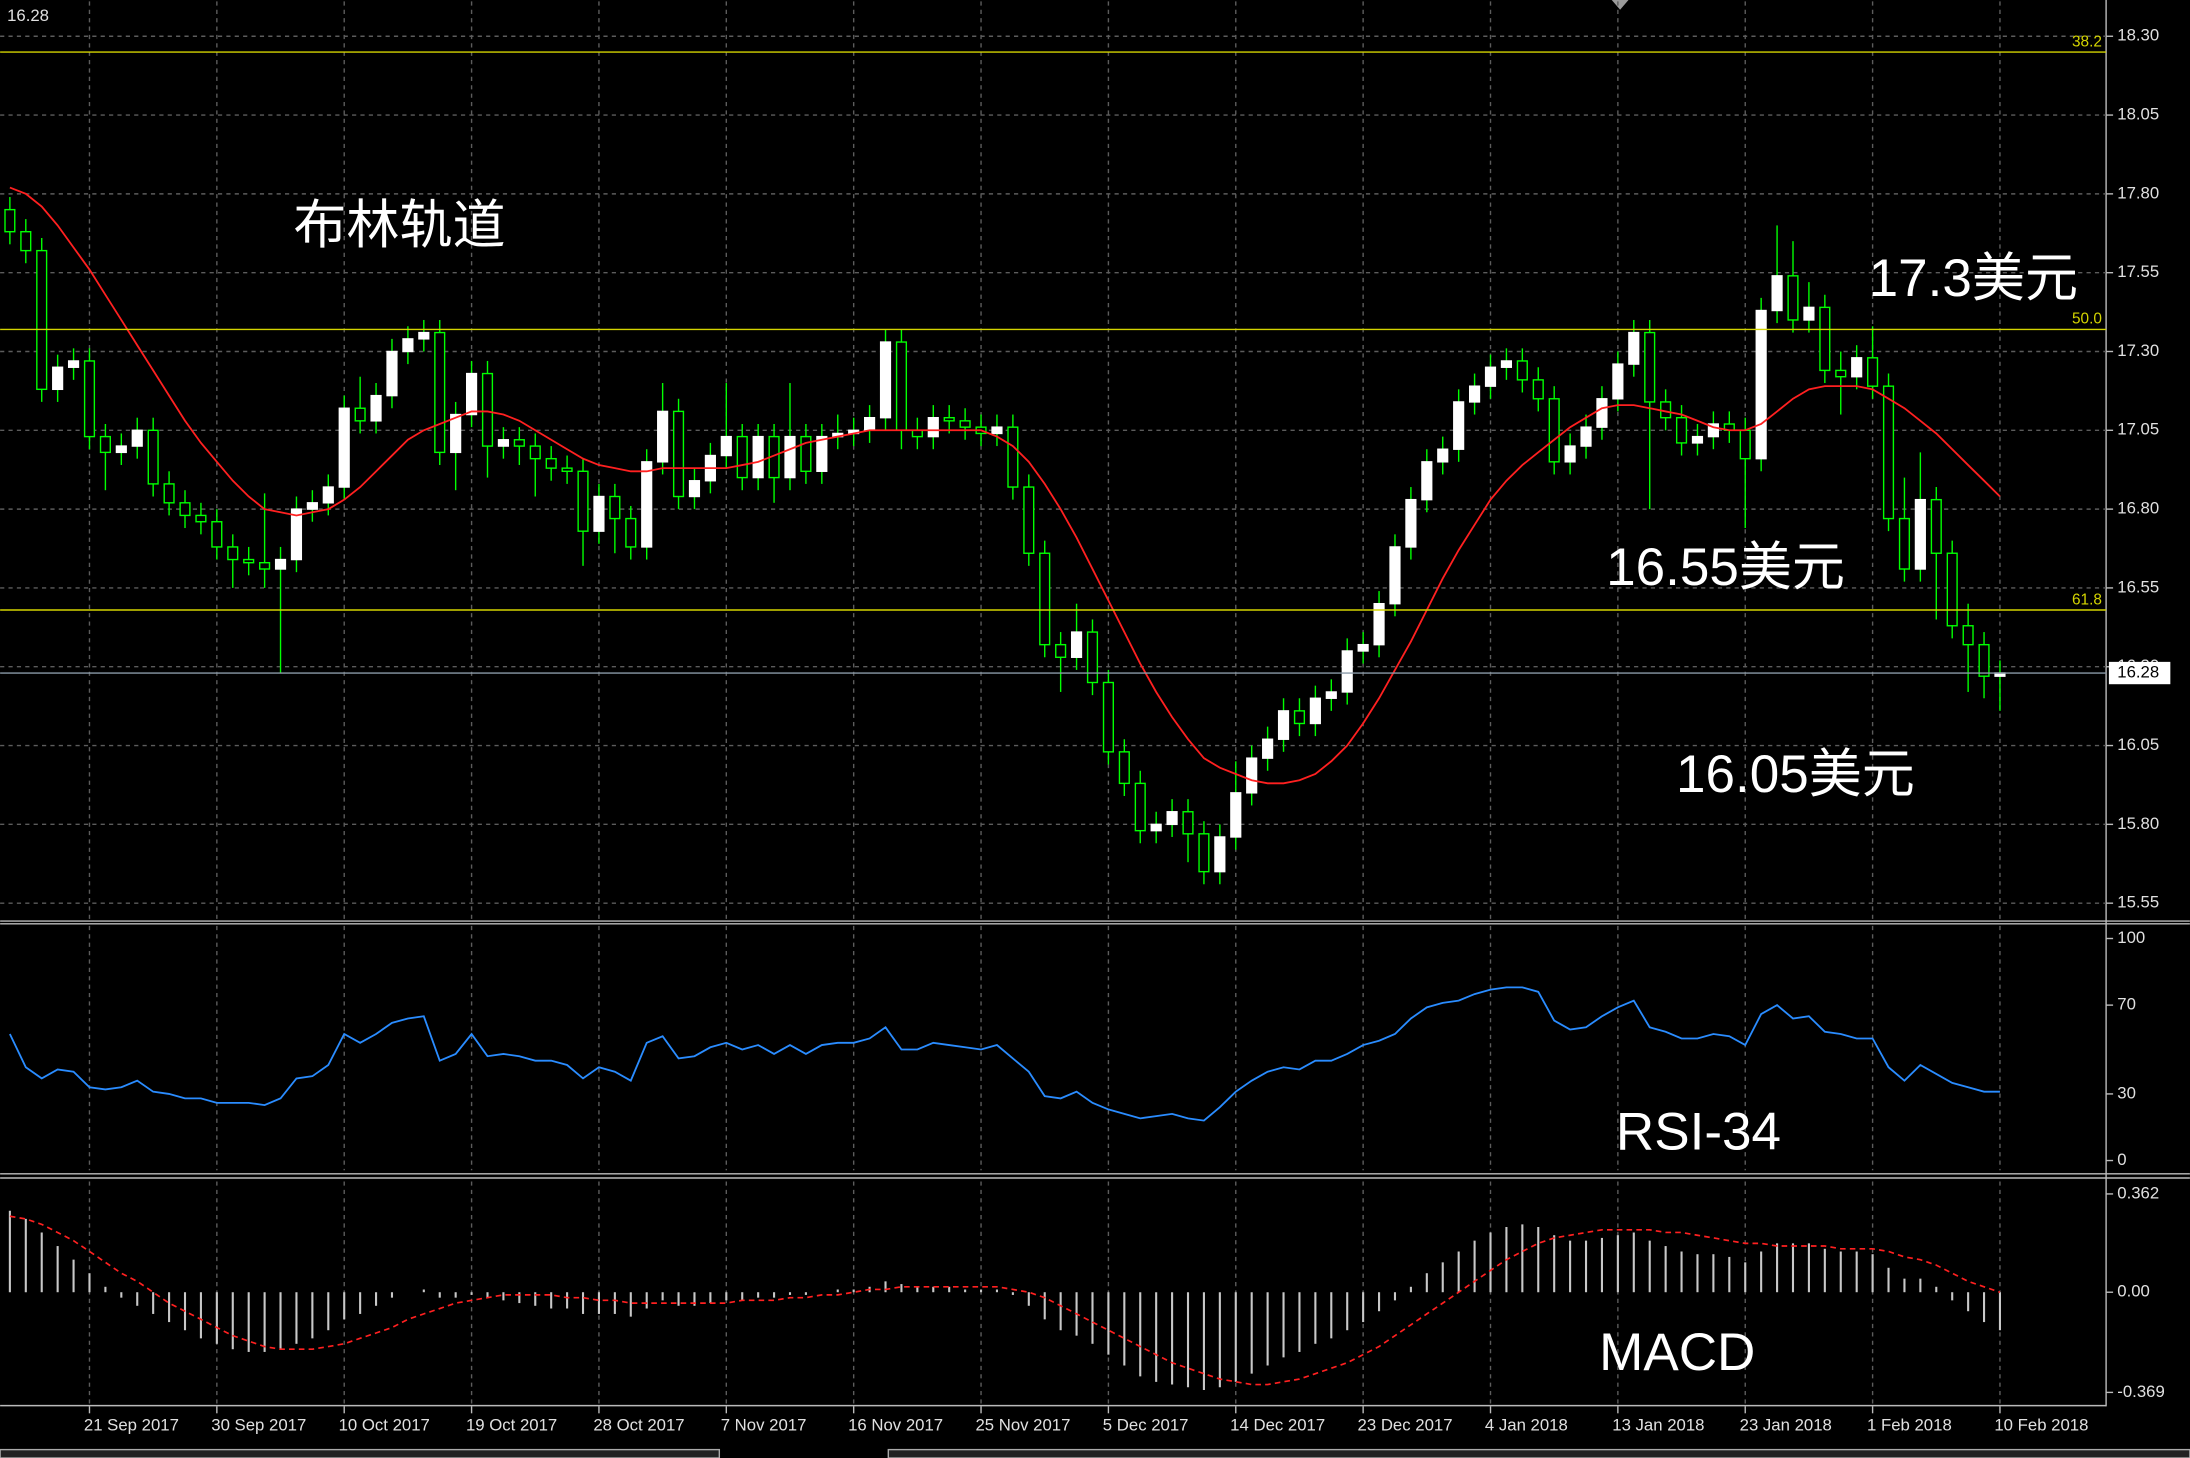  I want to click on fib-label: 38.2, so click(2087, 41).